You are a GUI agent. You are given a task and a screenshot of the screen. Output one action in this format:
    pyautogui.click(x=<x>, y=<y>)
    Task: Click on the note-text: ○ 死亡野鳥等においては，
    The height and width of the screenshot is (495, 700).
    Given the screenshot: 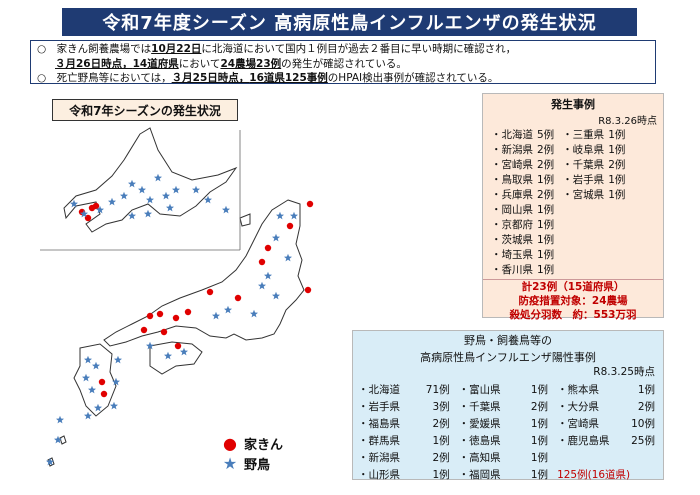 What is the action you would take?
    pyautogui.click(x=104, y=78)
    